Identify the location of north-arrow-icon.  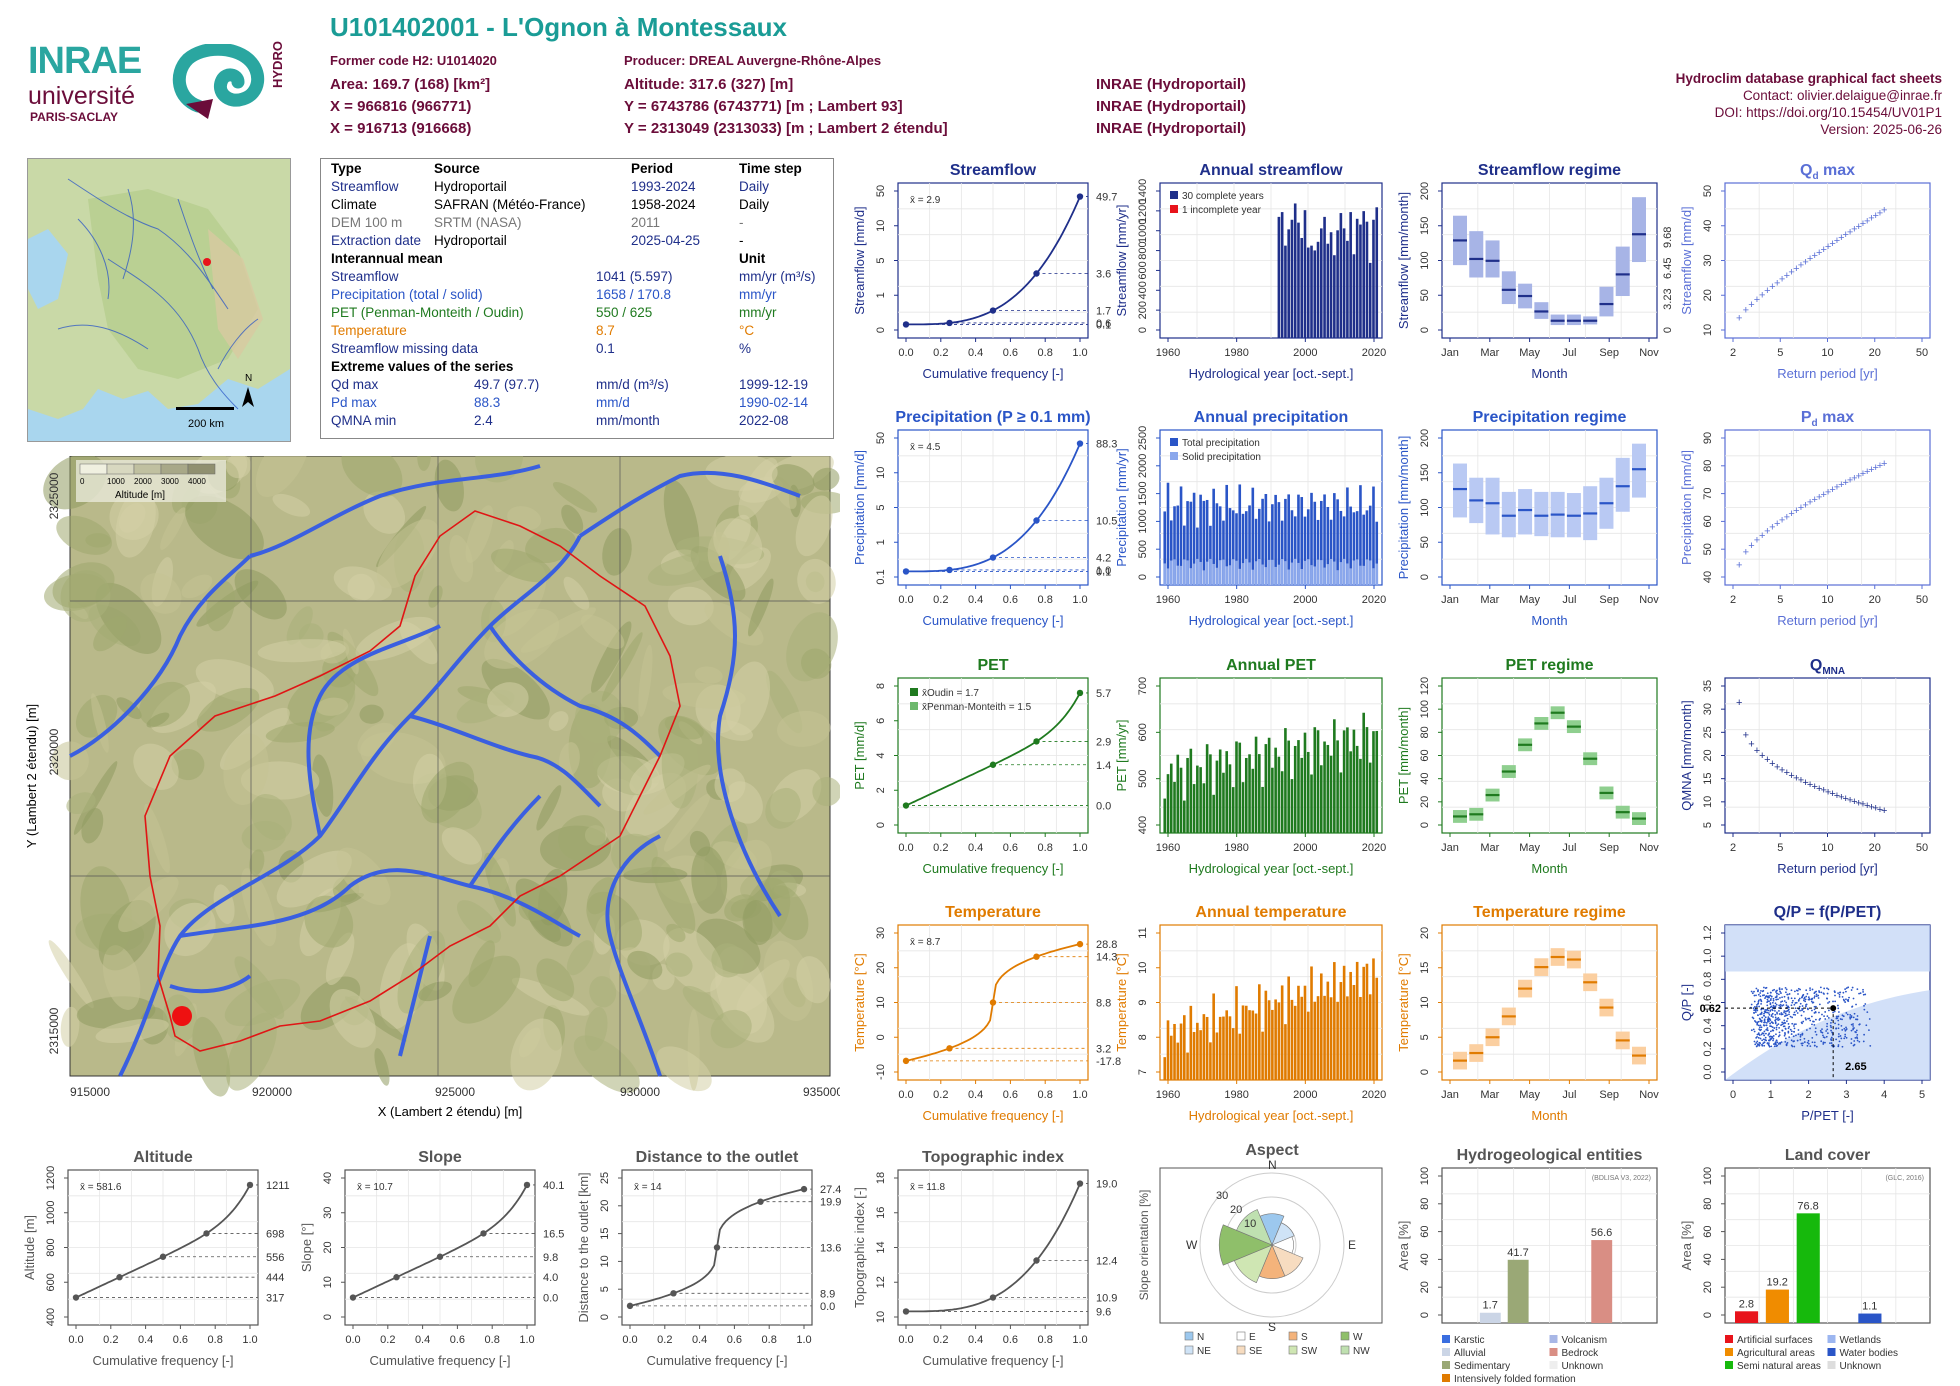
(248, 397).